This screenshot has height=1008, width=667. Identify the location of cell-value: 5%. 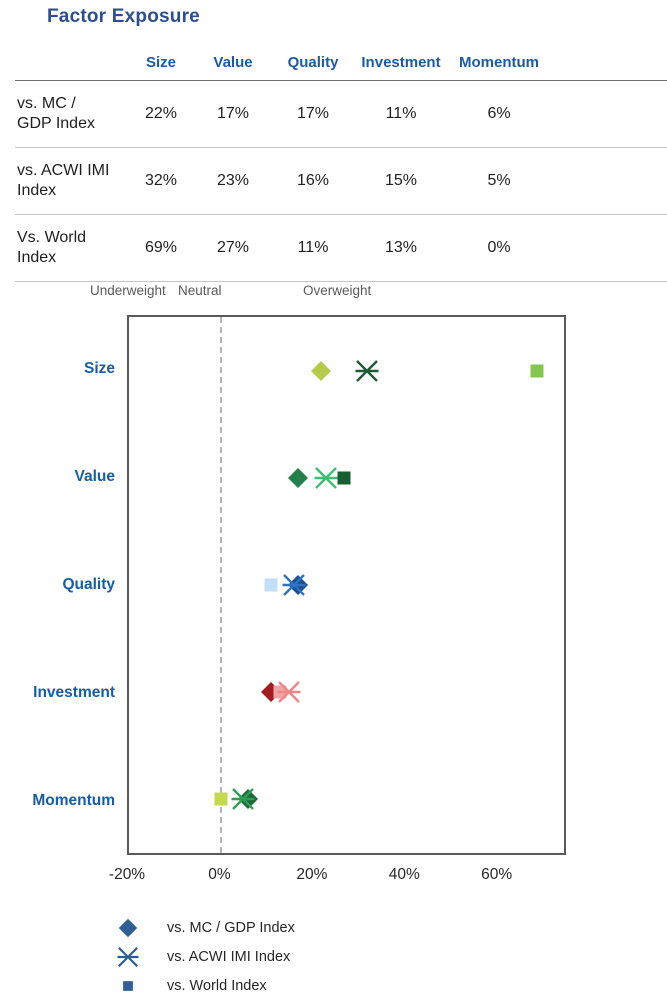
(499, 180).